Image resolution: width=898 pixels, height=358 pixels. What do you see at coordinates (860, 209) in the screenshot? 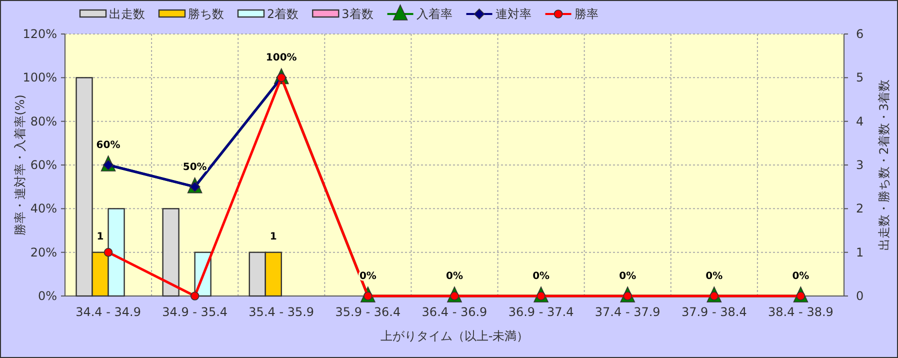
I see `y2-tick-label: 2` at bounding box center [860, 209].